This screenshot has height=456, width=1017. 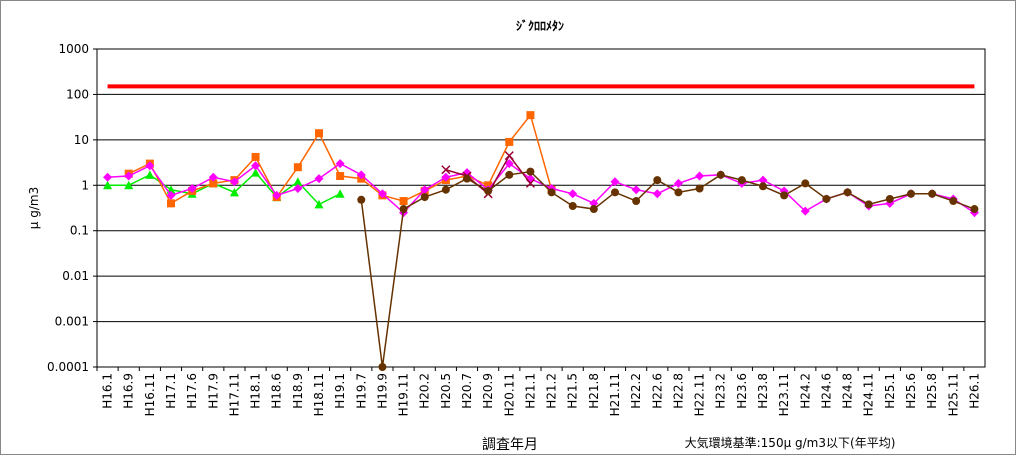 I want to click on x-tick-label: H17.1, so click(x=171, y=391).